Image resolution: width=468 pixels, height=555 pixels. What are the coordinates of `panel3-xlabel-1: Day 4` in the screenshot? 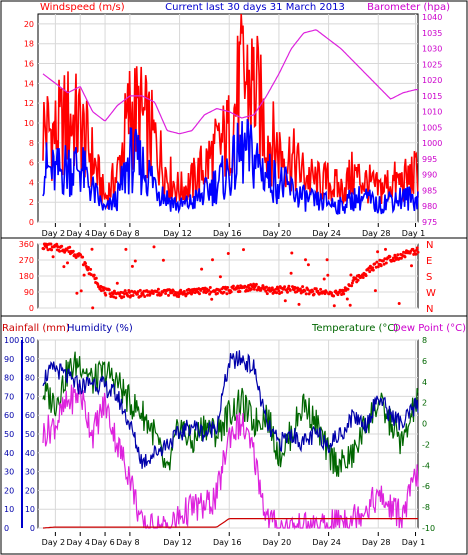 It's located at (78, 542).